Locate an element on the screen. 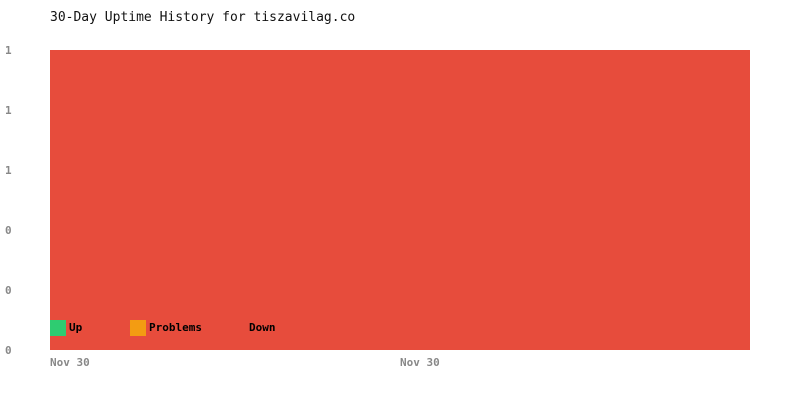 The width and height of the screenshot is (800, 400). legend-label-problems: Problems is located at coordinates (175, 327).